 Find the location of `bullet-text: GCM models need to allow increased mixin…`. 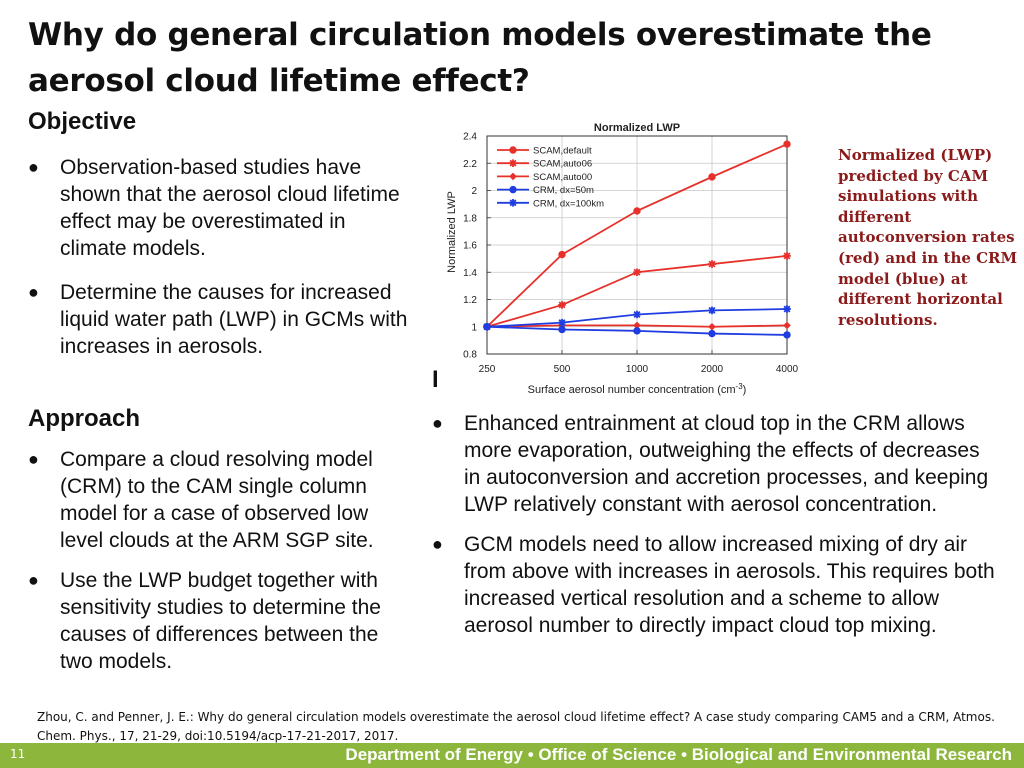

bullet-text: GCM models need to allow increased mixin… is located at coordinates (729, 585).